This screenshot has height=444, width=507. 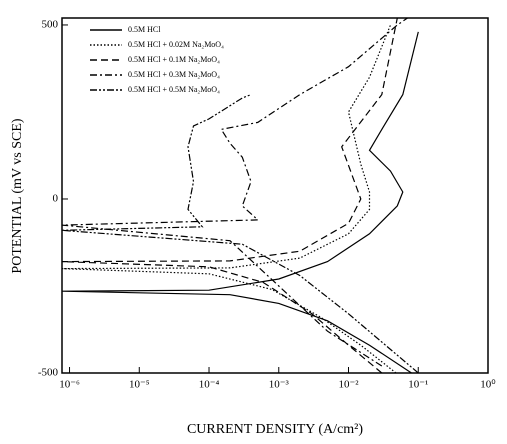 What do you see at coordinates (56, 199) in the screenshot?
I see `y-tick-label: 0` at bounding box center [56, 199].